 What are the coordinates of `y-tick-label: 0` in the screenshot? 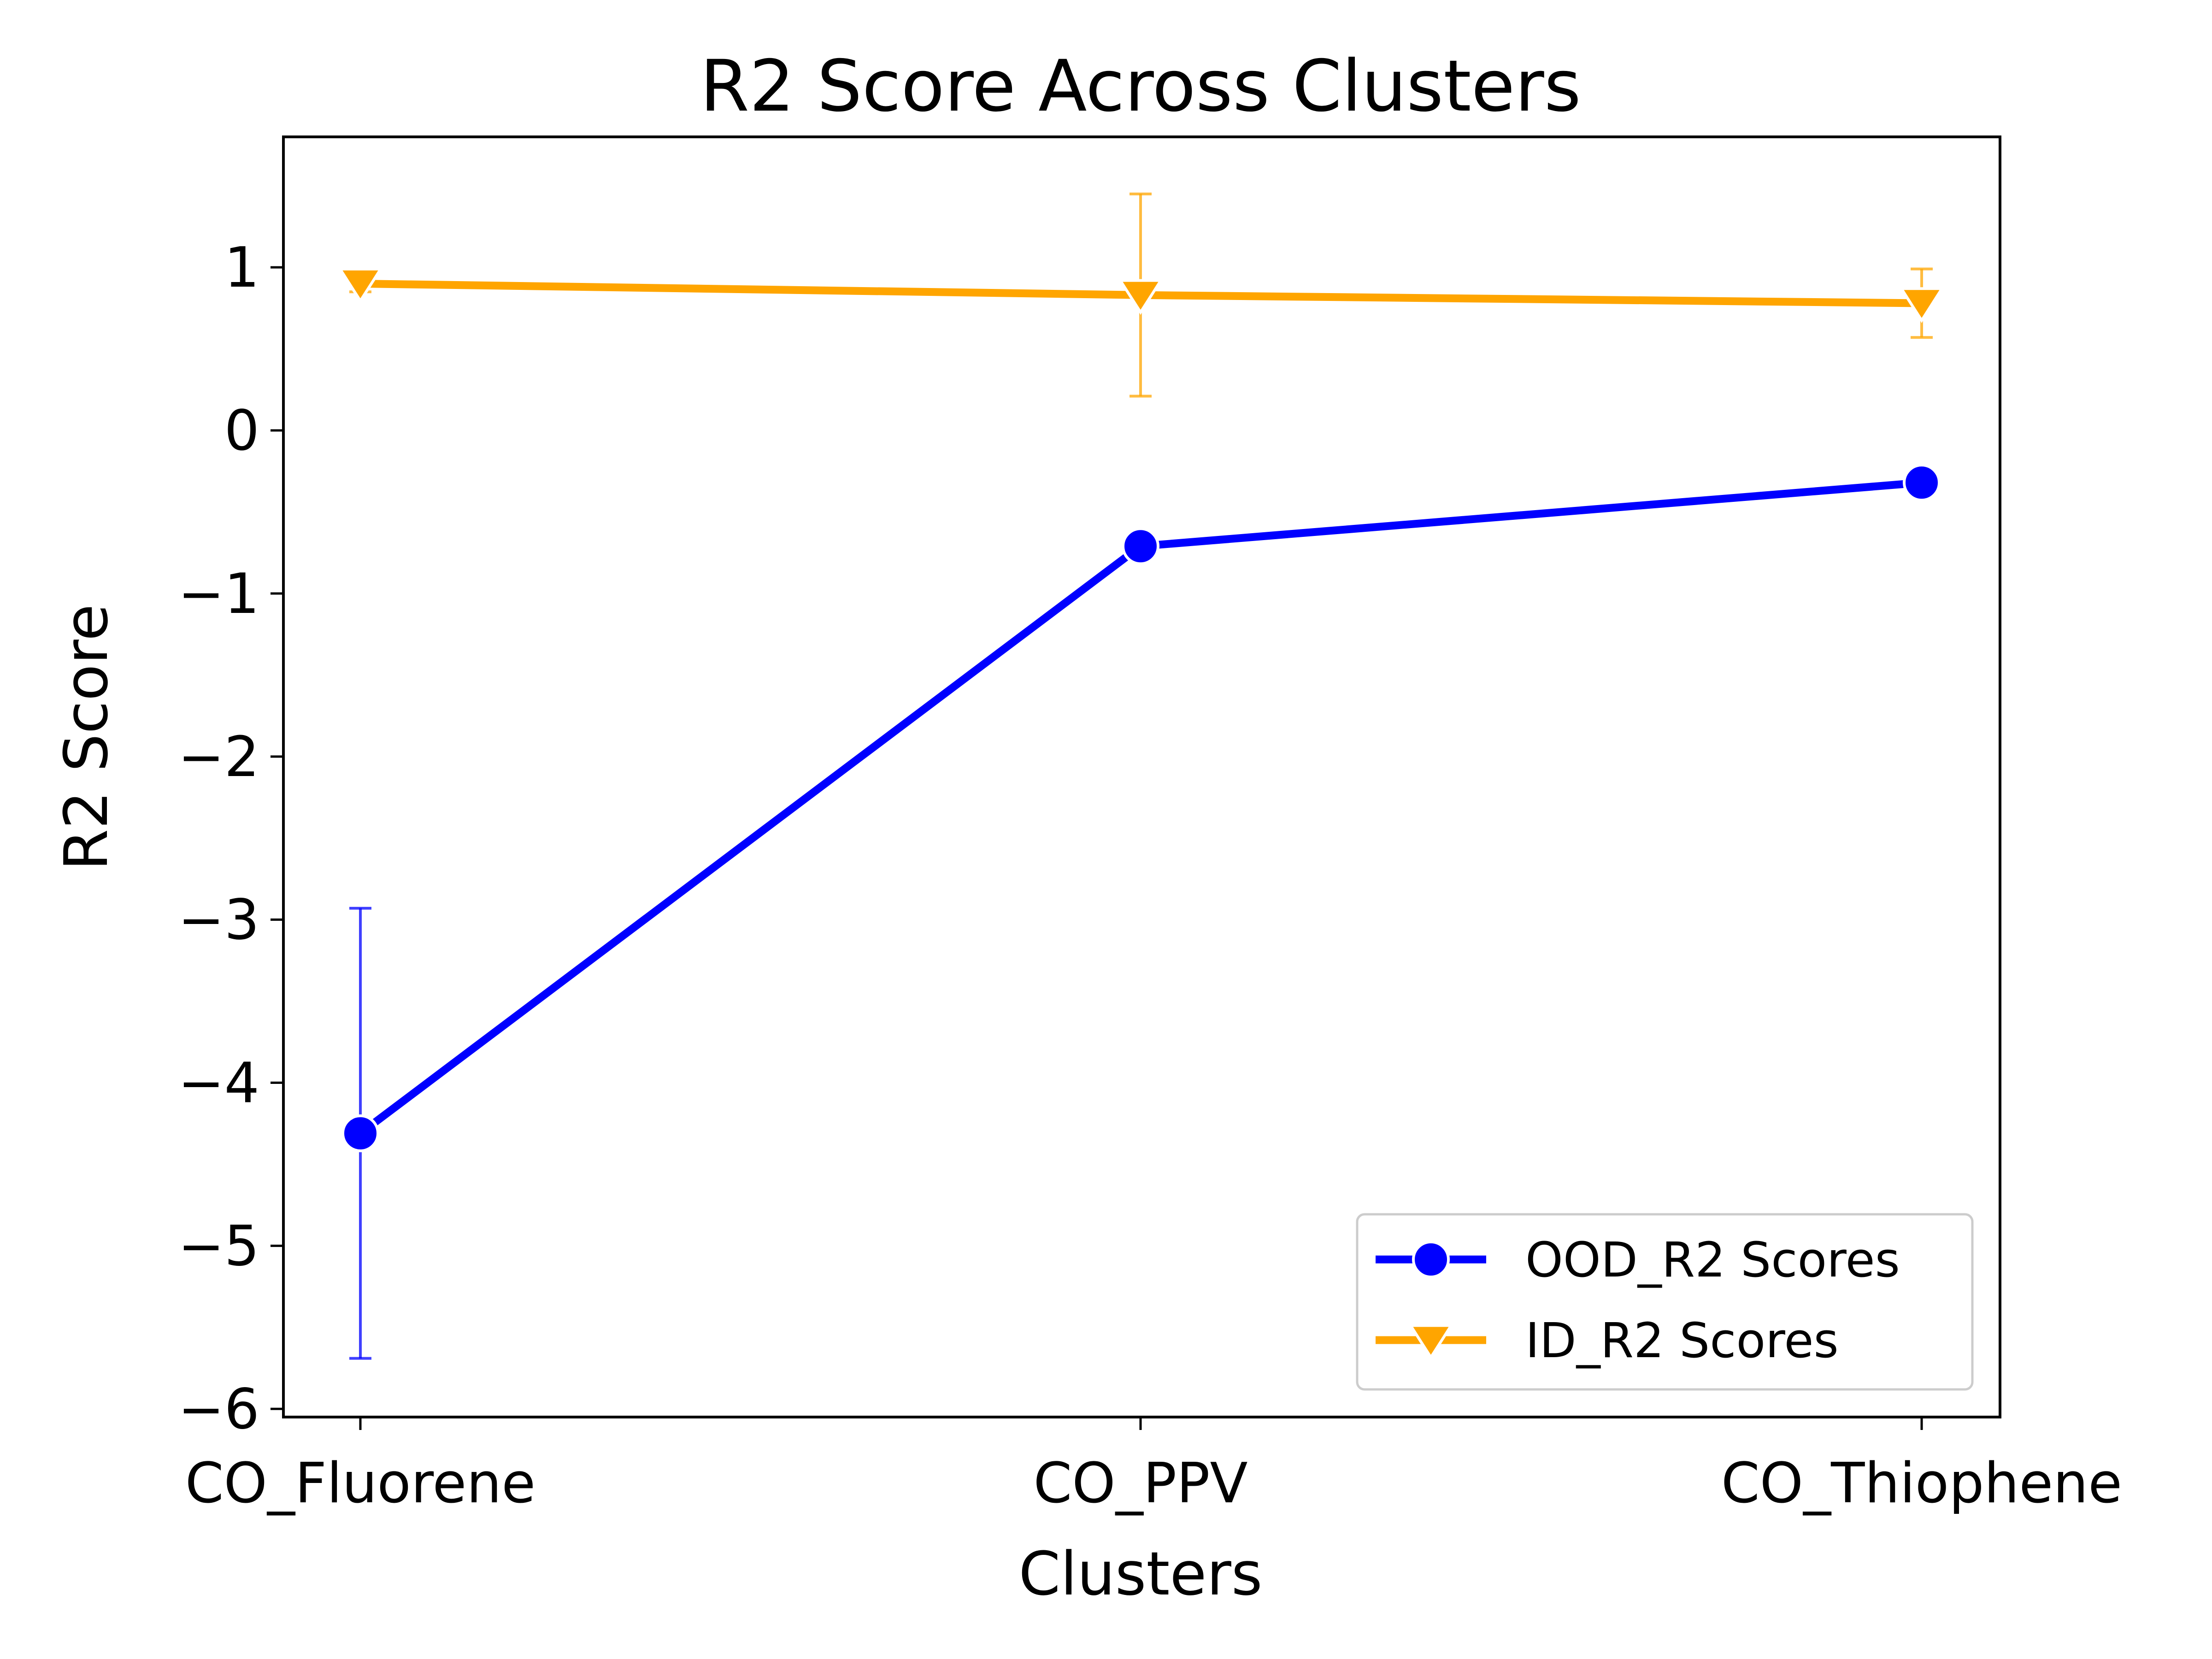 It's located at (241, 431).